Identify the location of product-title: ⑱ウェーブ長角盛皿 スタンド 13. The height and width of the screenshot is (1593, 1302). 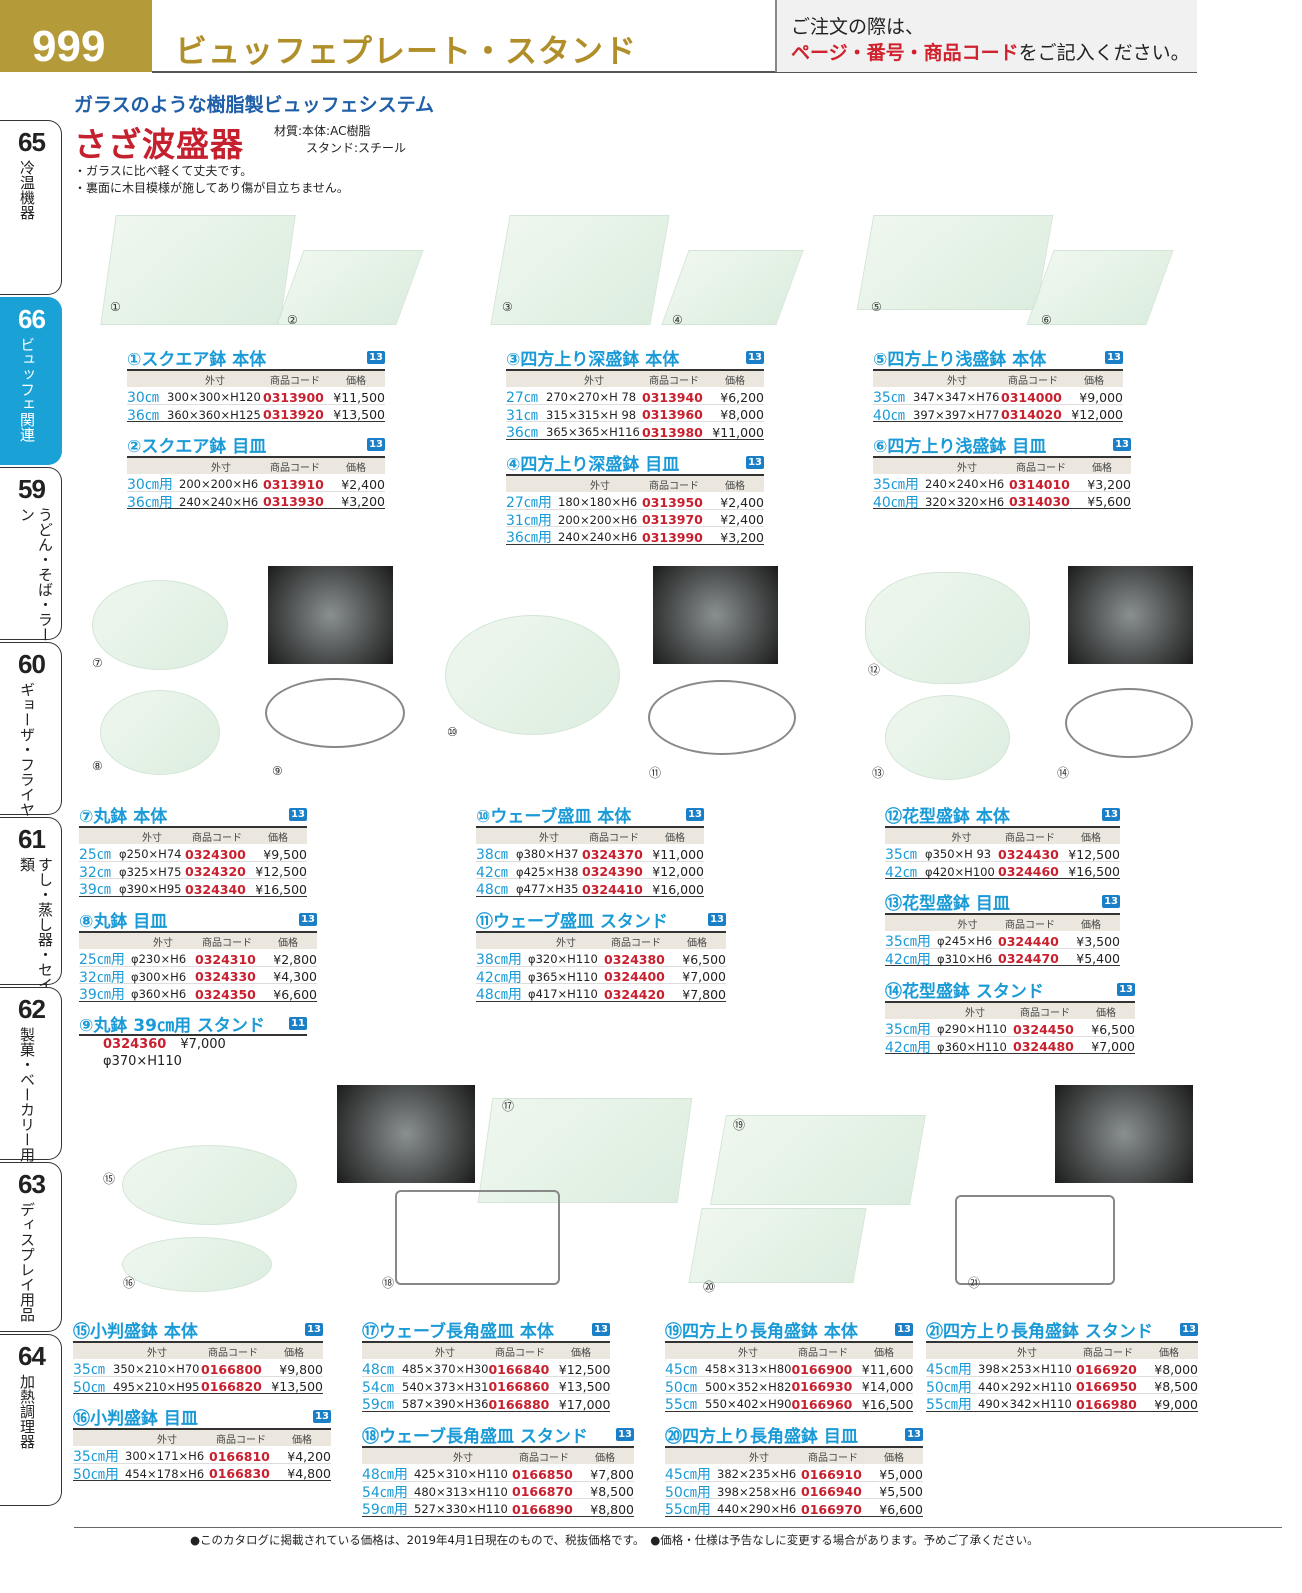
(498, 1434).